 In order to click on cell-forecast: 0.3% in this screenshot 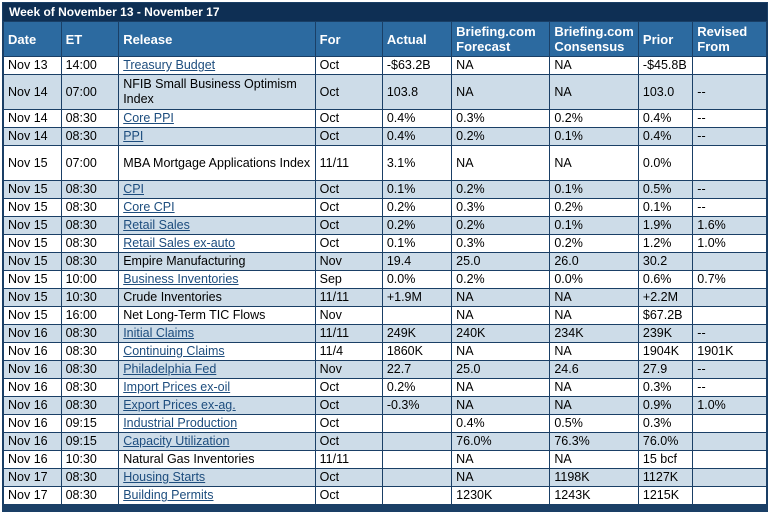, I will do `click(501, 243)`.